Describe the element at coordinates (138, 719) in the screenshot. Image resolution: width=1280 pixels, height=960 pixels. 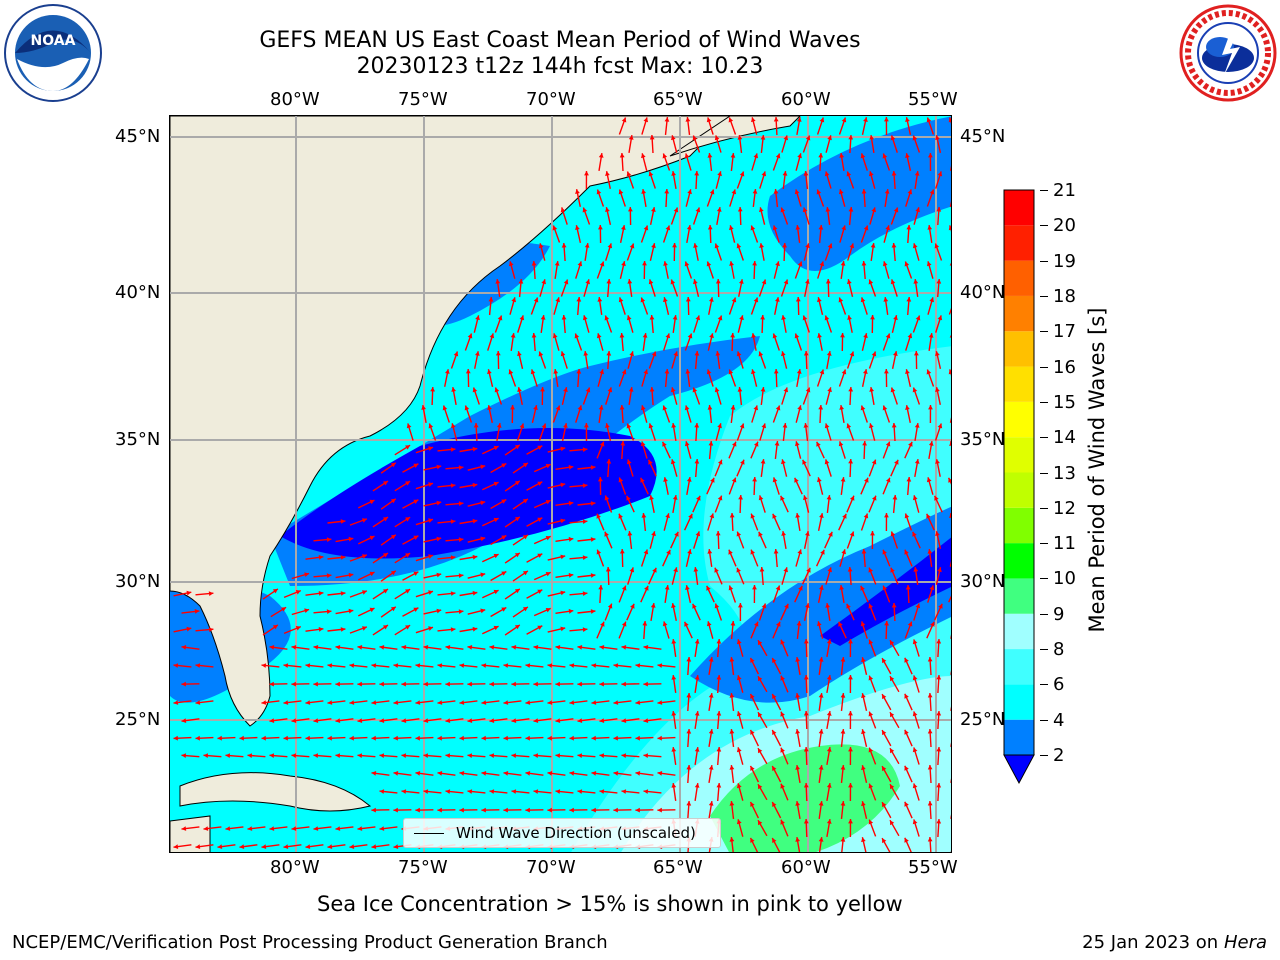
I see `lat-label-left: 25°N` at that location.